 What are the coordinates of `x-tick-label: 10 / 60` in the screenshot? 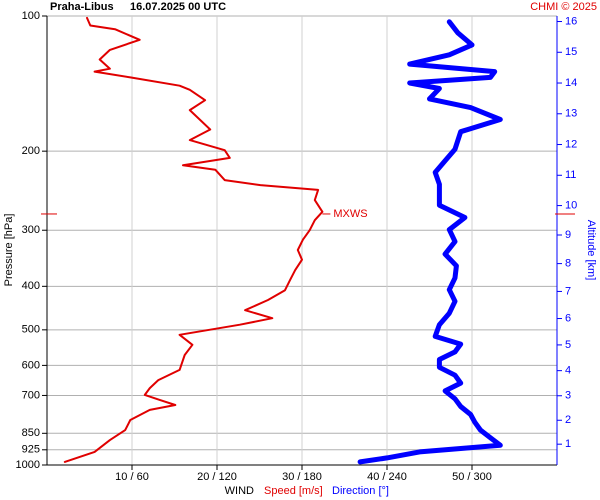 It's located at (132, 477).